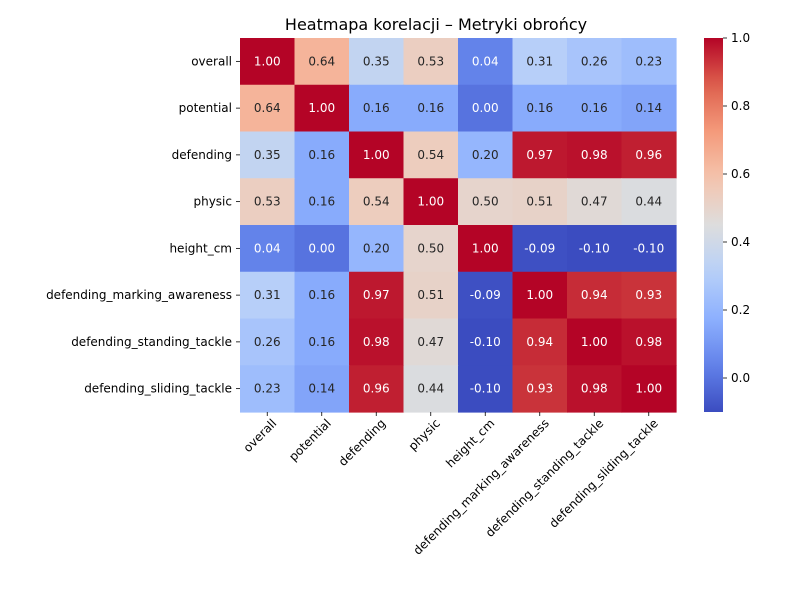 Image resolution: width=800 pixels, height=600 pixels. What do you see at coordinates (260, 435) in the screenshot?
I see `column-tick-label: overall` at bounding box center [260, 435].